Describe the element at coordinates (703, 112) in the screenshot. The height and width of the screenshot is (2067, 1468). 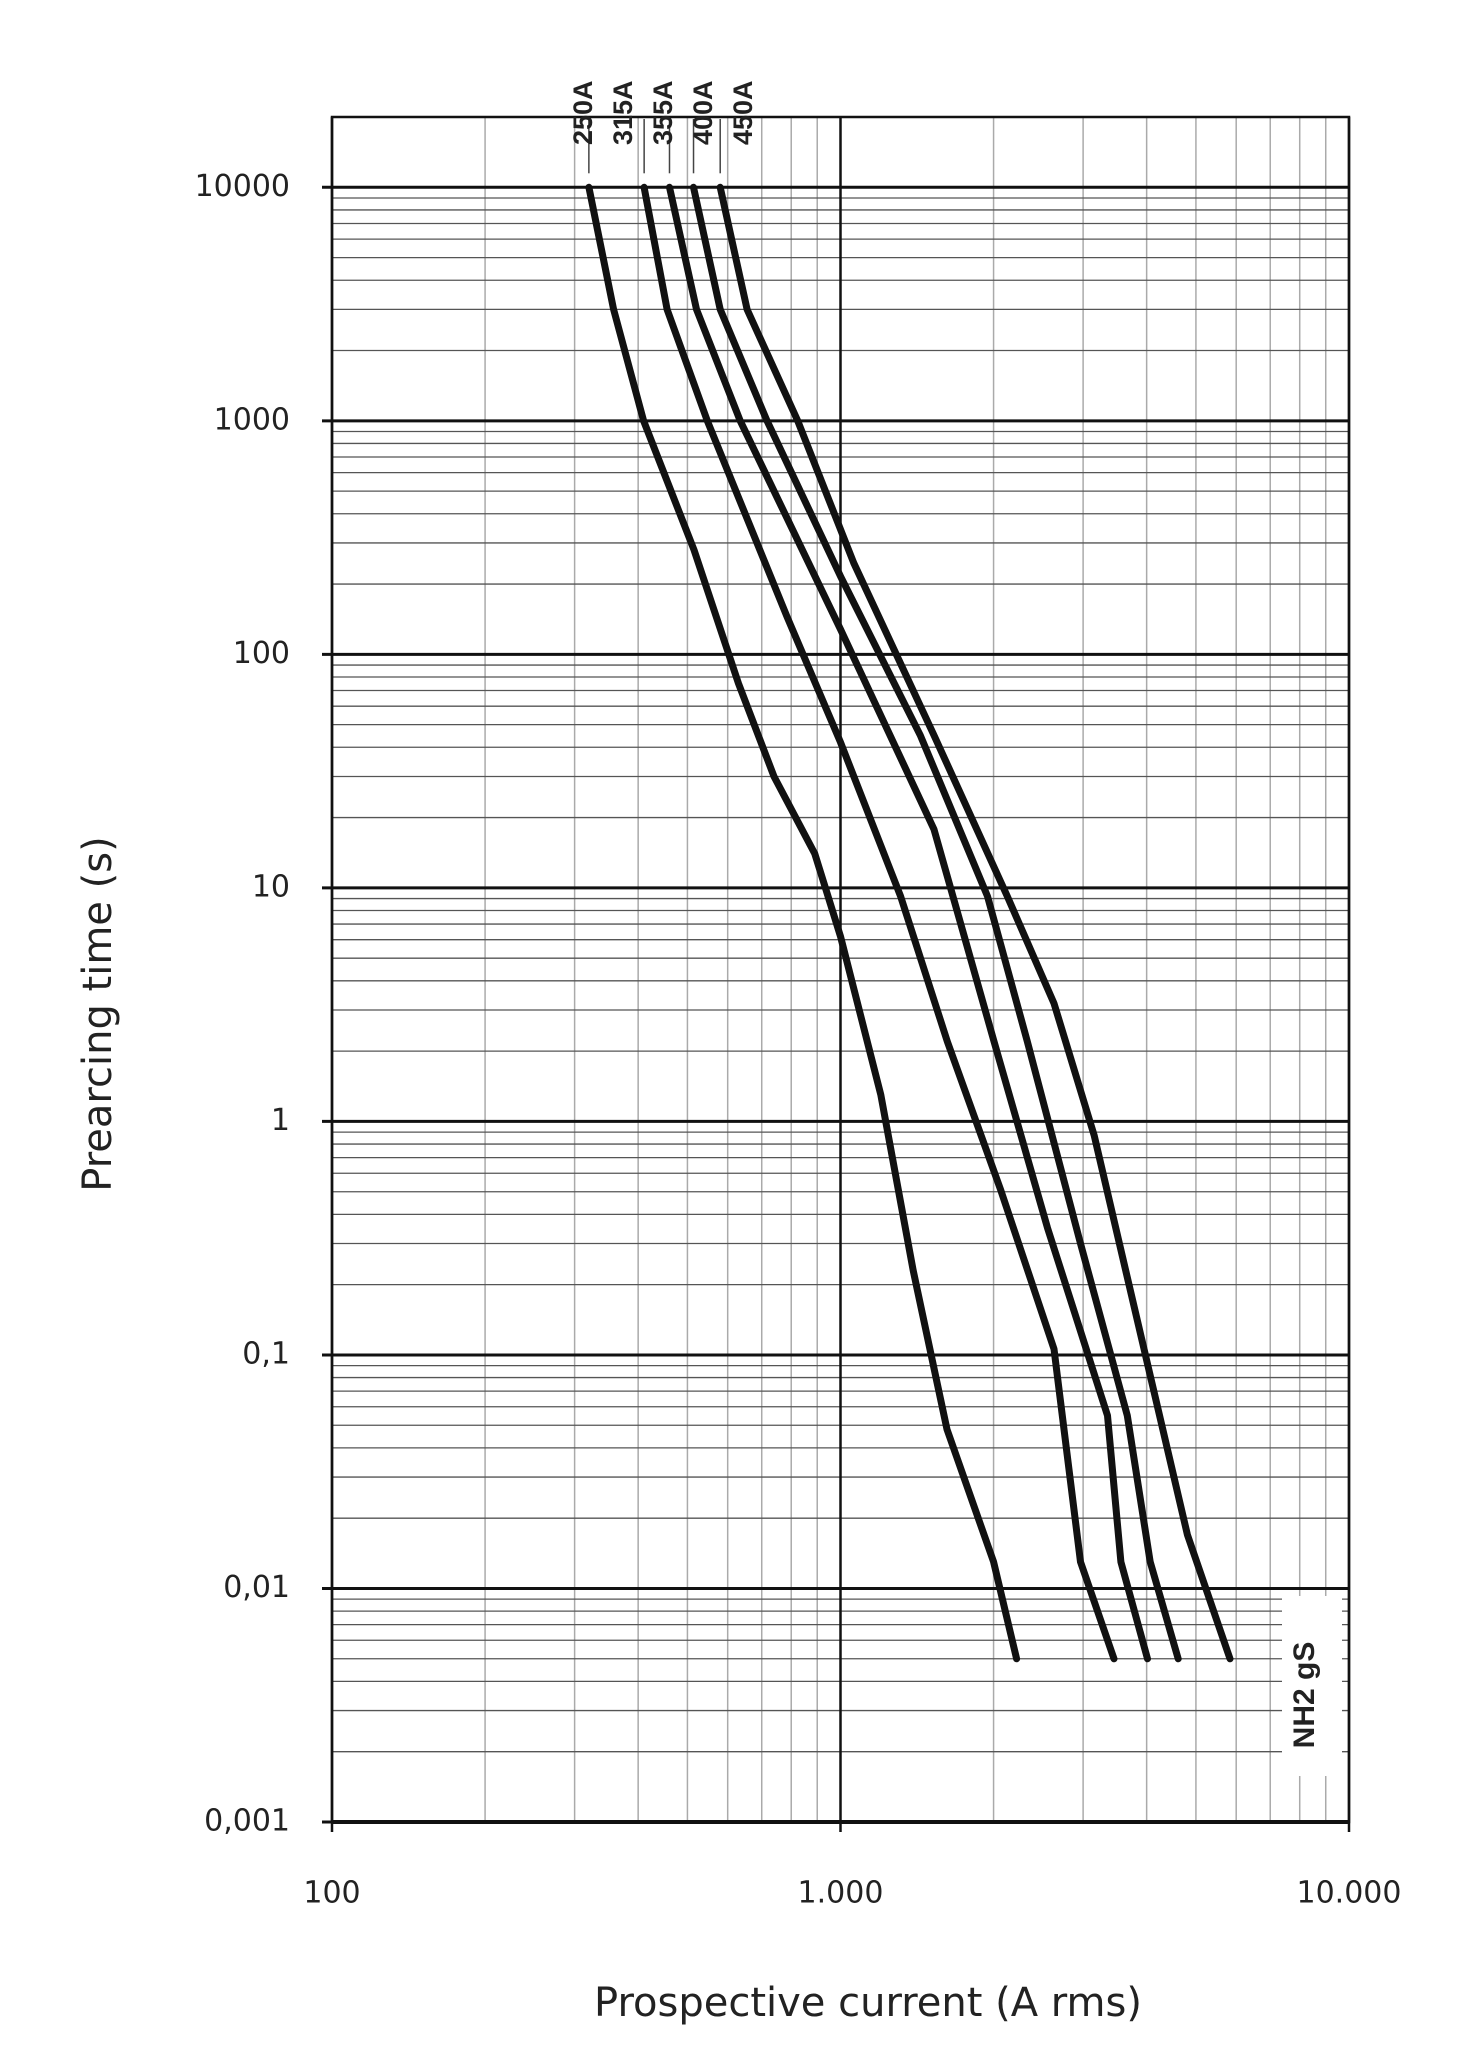
I see `curve-label: 400A` at that location.